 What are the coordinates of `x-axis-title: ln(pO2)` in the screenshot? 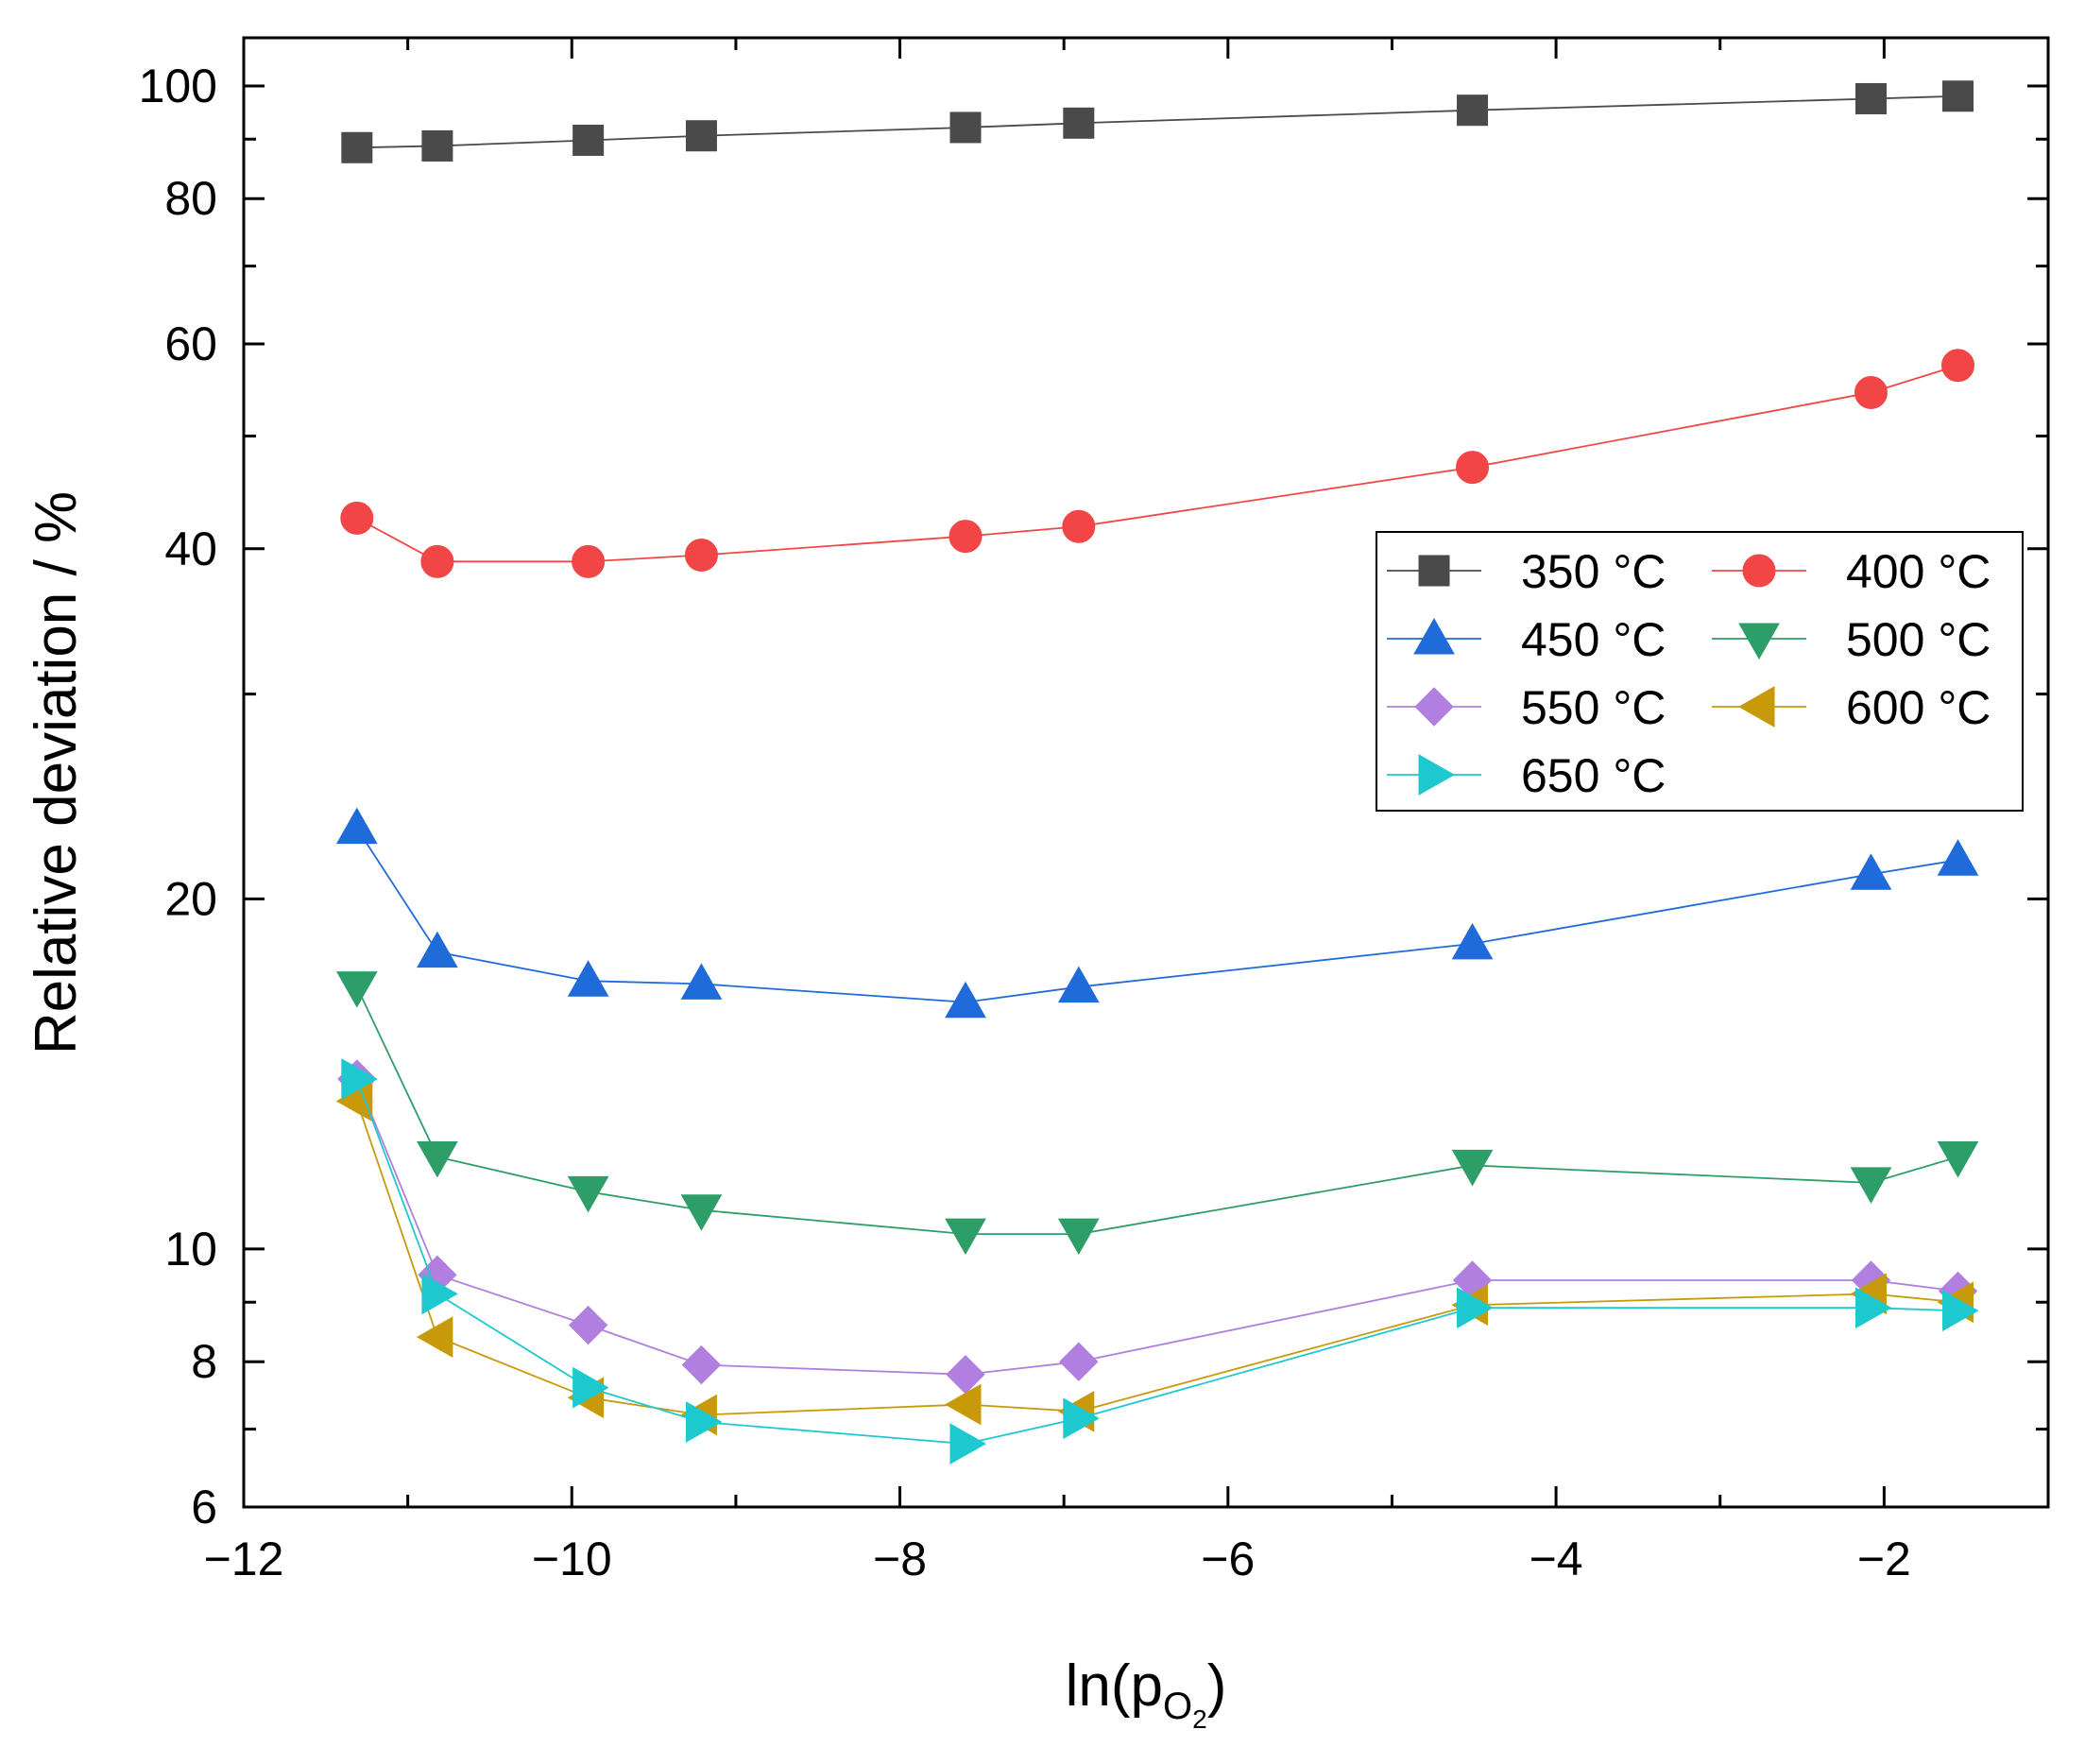 It's located at (1146, 1693).